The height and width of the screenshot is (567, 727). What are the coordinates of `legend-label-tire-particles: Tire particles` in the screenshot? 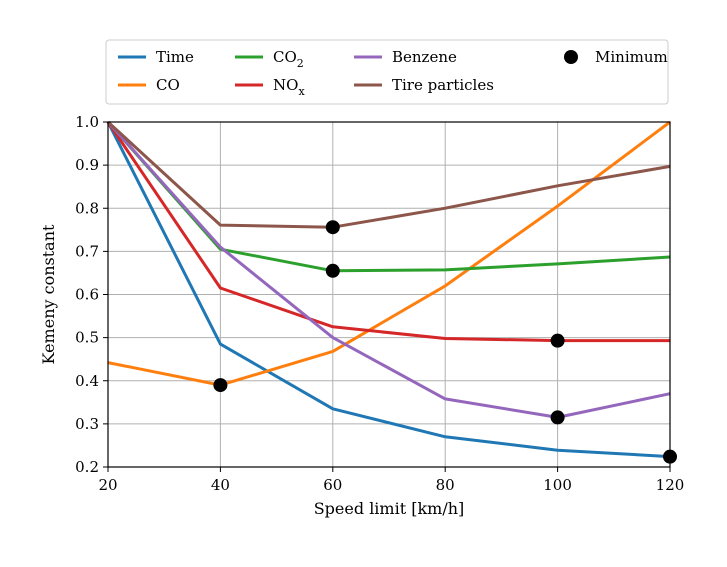 It's located at (443, 85).